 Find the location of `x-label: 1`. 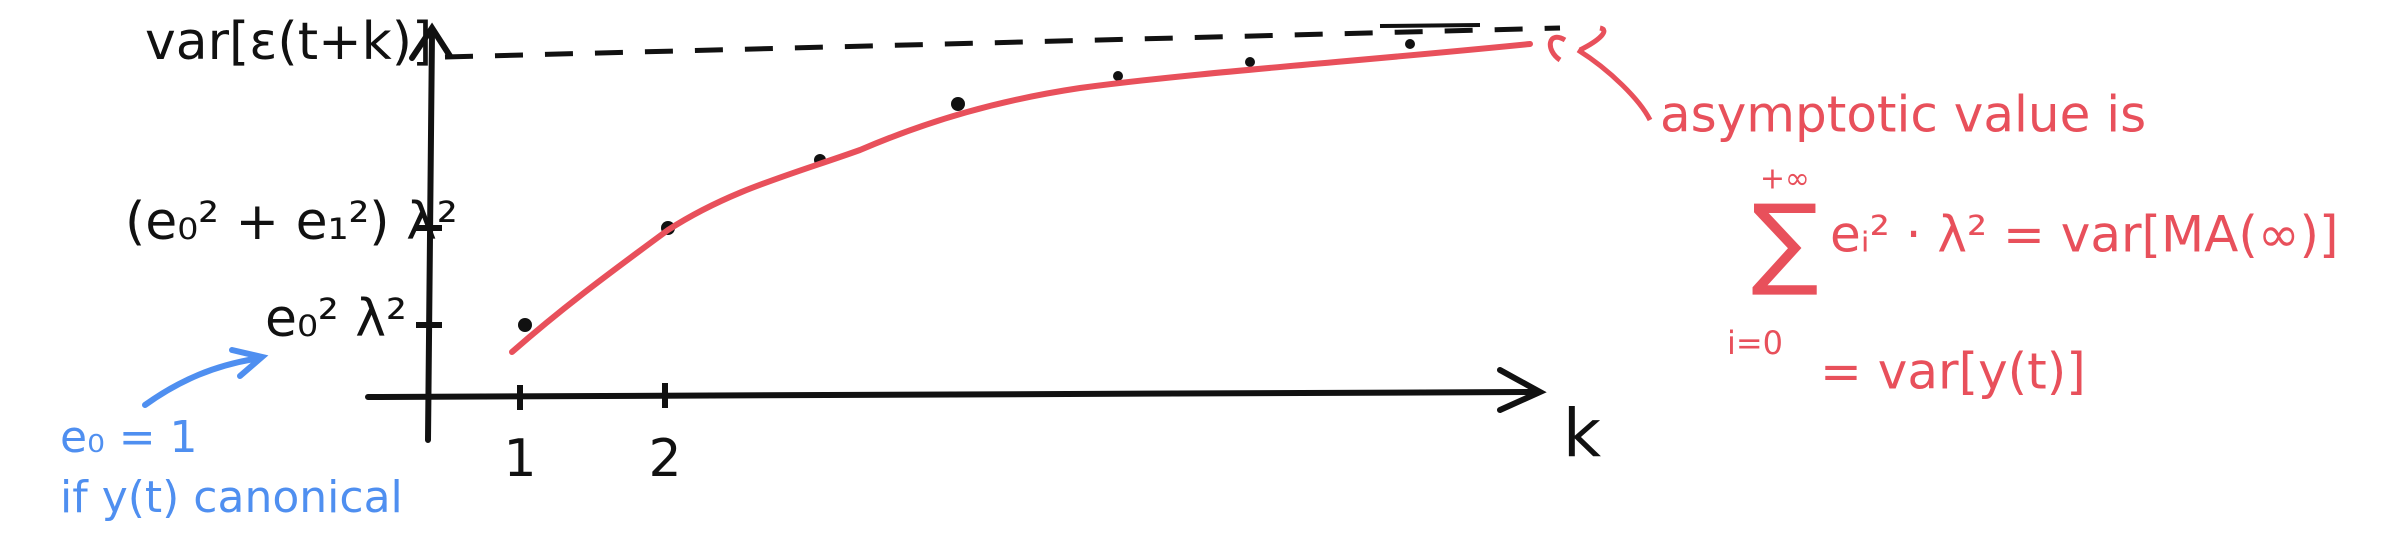

x-label: 1 is located at coordinates (519, 459).